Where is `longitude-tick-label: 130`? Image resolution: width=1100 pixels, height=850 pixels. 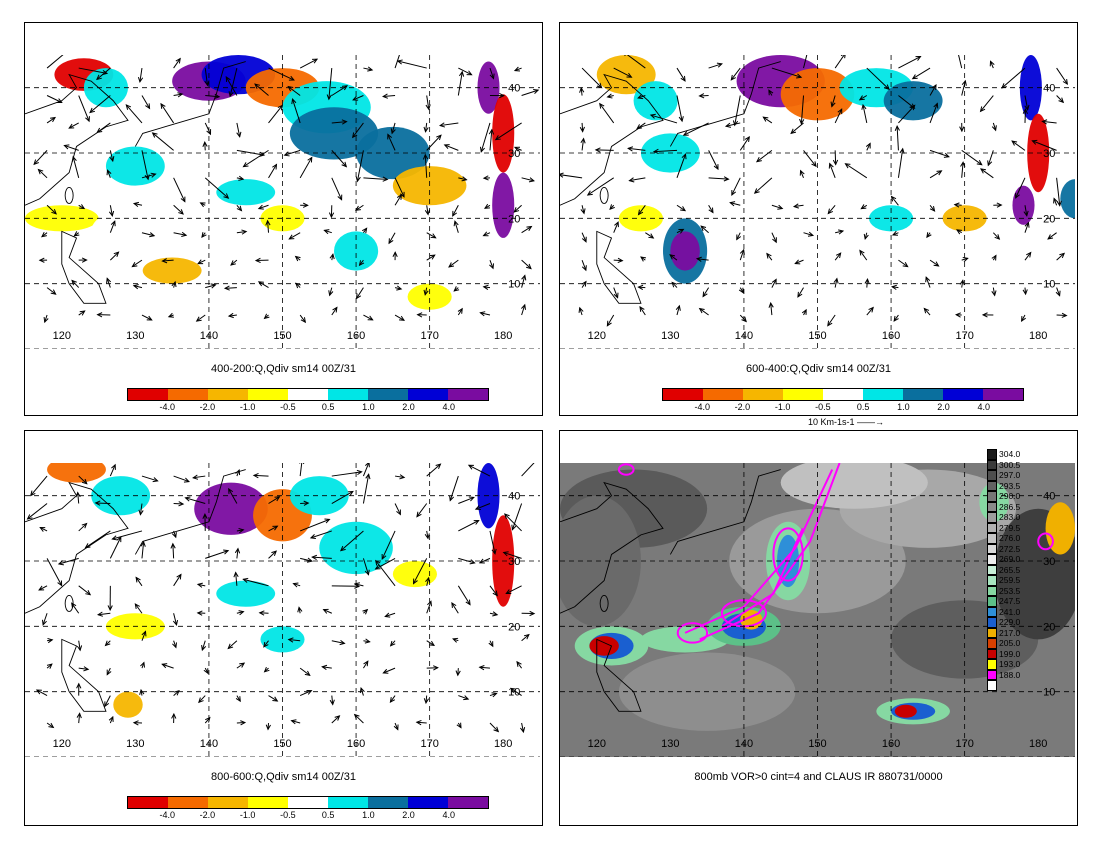
longitude-tick-label: 130 is located at coordinates (135, 744).